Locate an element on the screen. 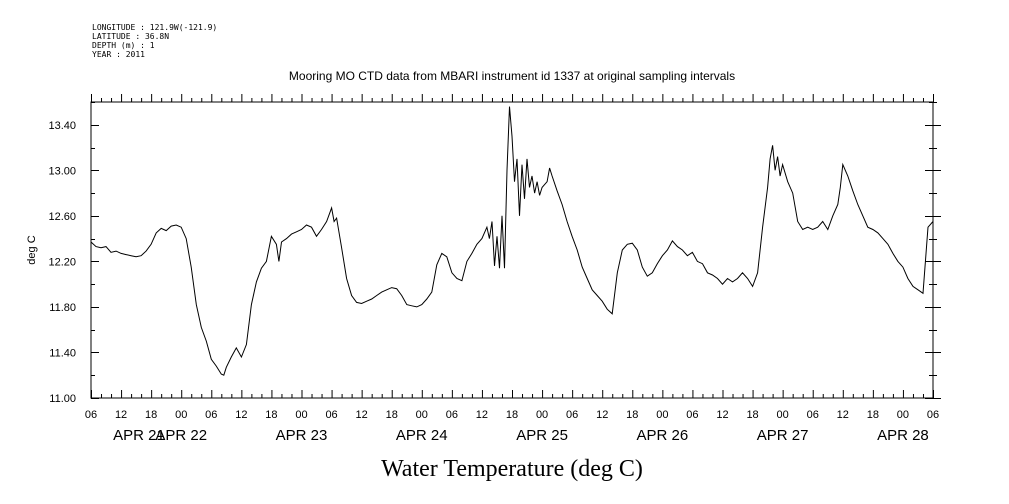 This screenshot has height=504, width=1009. y-tick-label: 11.40 is located at coordinates (62, 353).